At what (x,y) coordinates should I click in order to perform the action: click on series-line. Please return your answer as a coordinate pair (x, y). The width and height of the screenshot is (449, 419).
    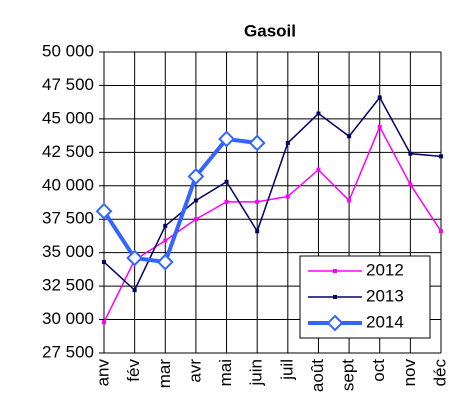
    Looking at the image, I should click on (180, 200).